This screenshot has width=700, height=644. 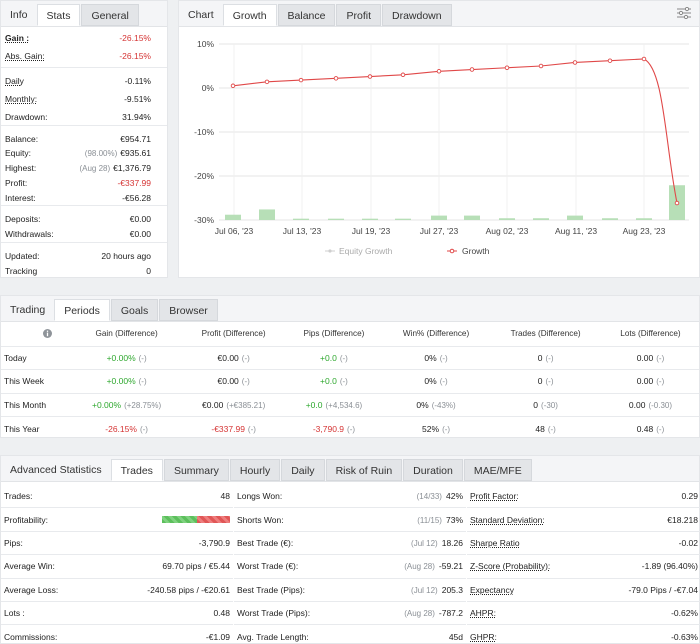 What do you see at coordinates (303, 470) in the screenshot?
I see `tab-daily: Daily` at bounding box center [303, 470].